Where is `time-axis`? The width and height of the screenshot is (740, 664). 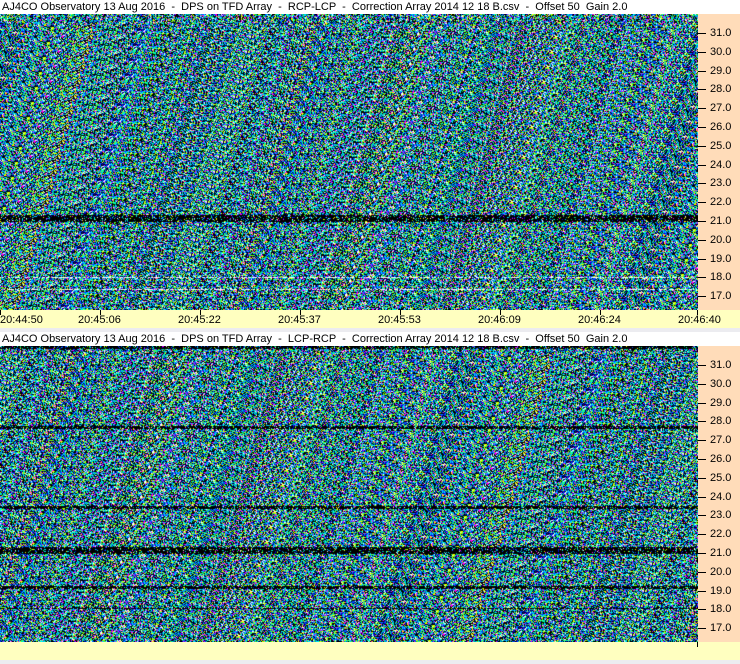 time-axis is located at coordinates (370, 651).